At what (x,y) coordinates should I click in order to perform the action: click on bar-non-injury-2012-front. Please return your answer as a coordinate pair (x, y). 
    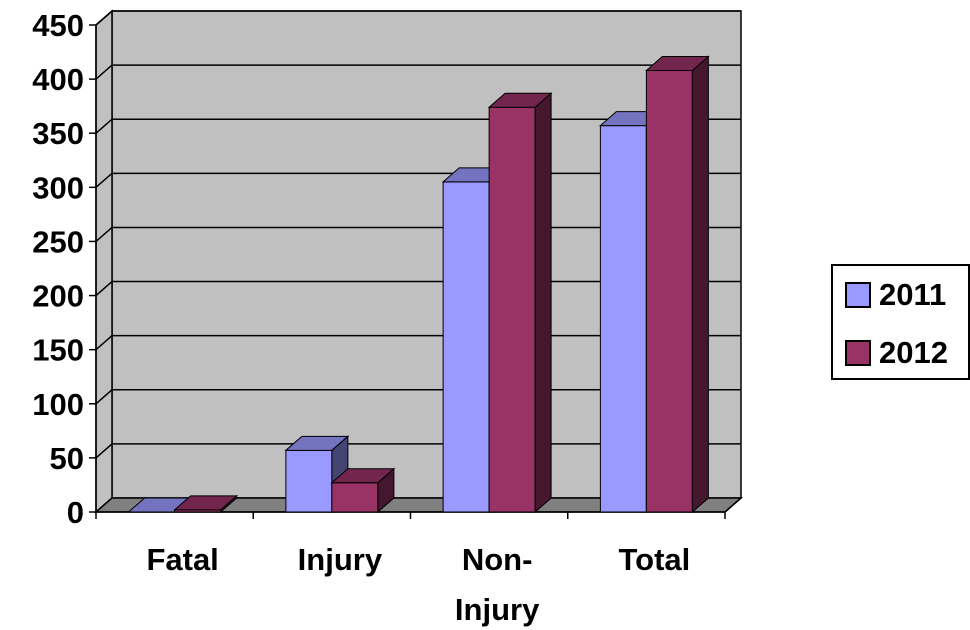
    Looking at the image, I should click on (512, 309).